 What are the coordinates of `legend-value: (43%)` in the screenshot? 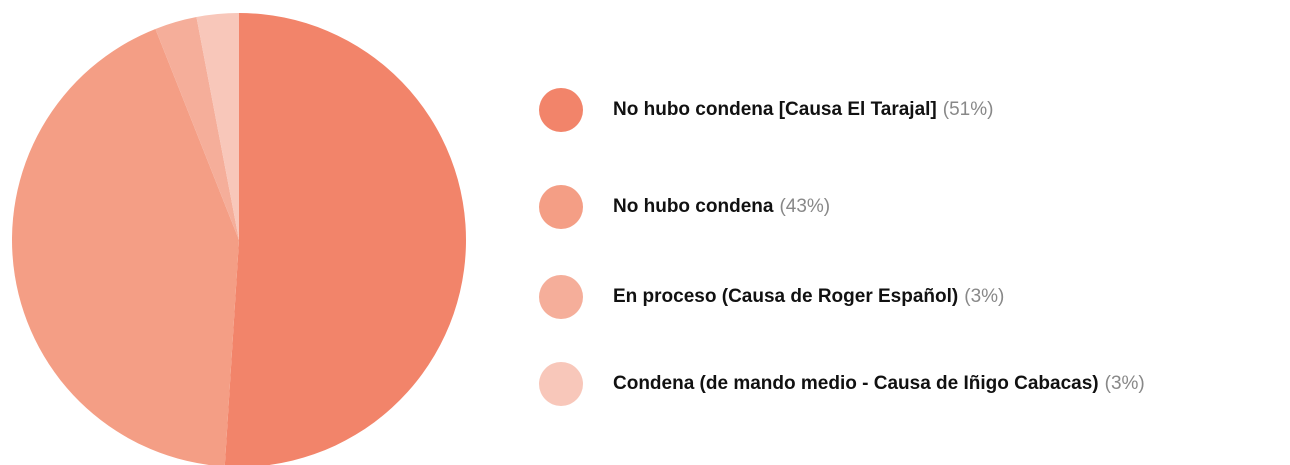 It's located at (804, 206).